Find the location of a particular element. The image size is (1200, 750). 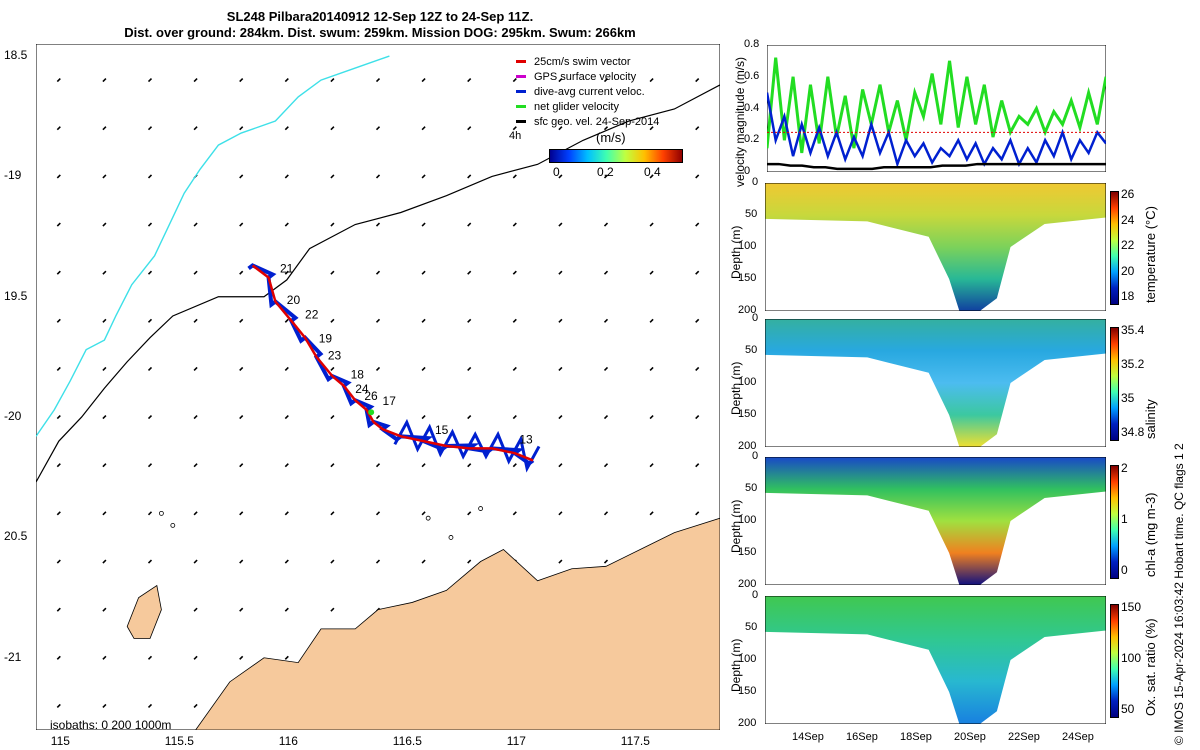

map-x-tick: 115 is located at coordinates (60, 741).